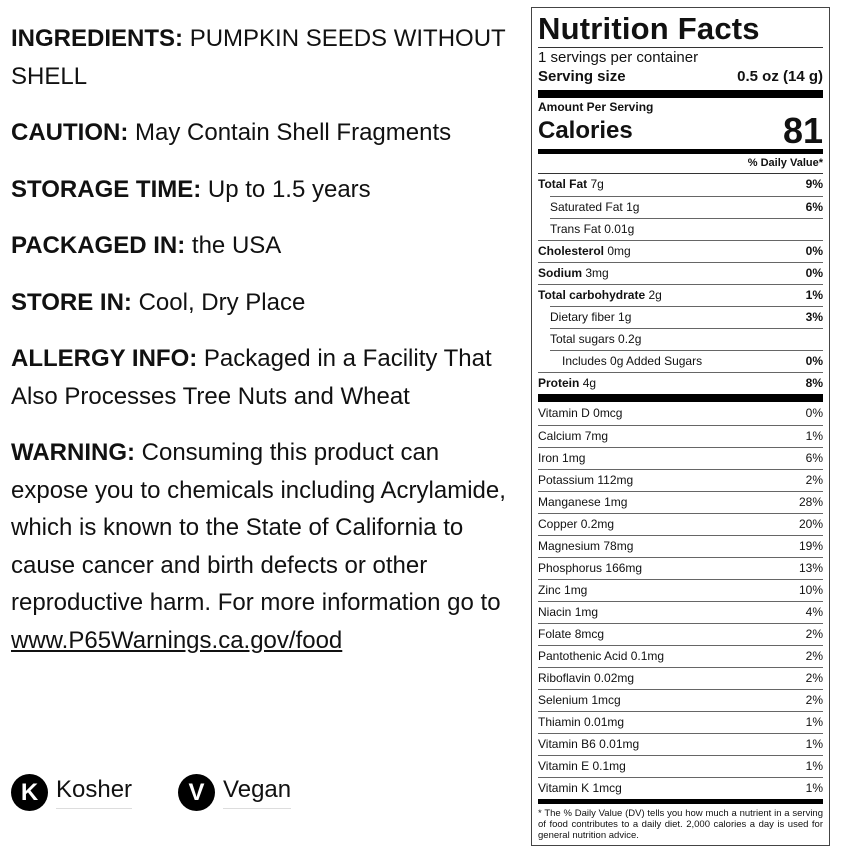 The height and width of the screenshot is (855, 850). What do you see at coordinates (586, 678) in the screenshot?
I see `nutrient-name: Riboflavin 0.02mg` at bounding box center [586, 678].